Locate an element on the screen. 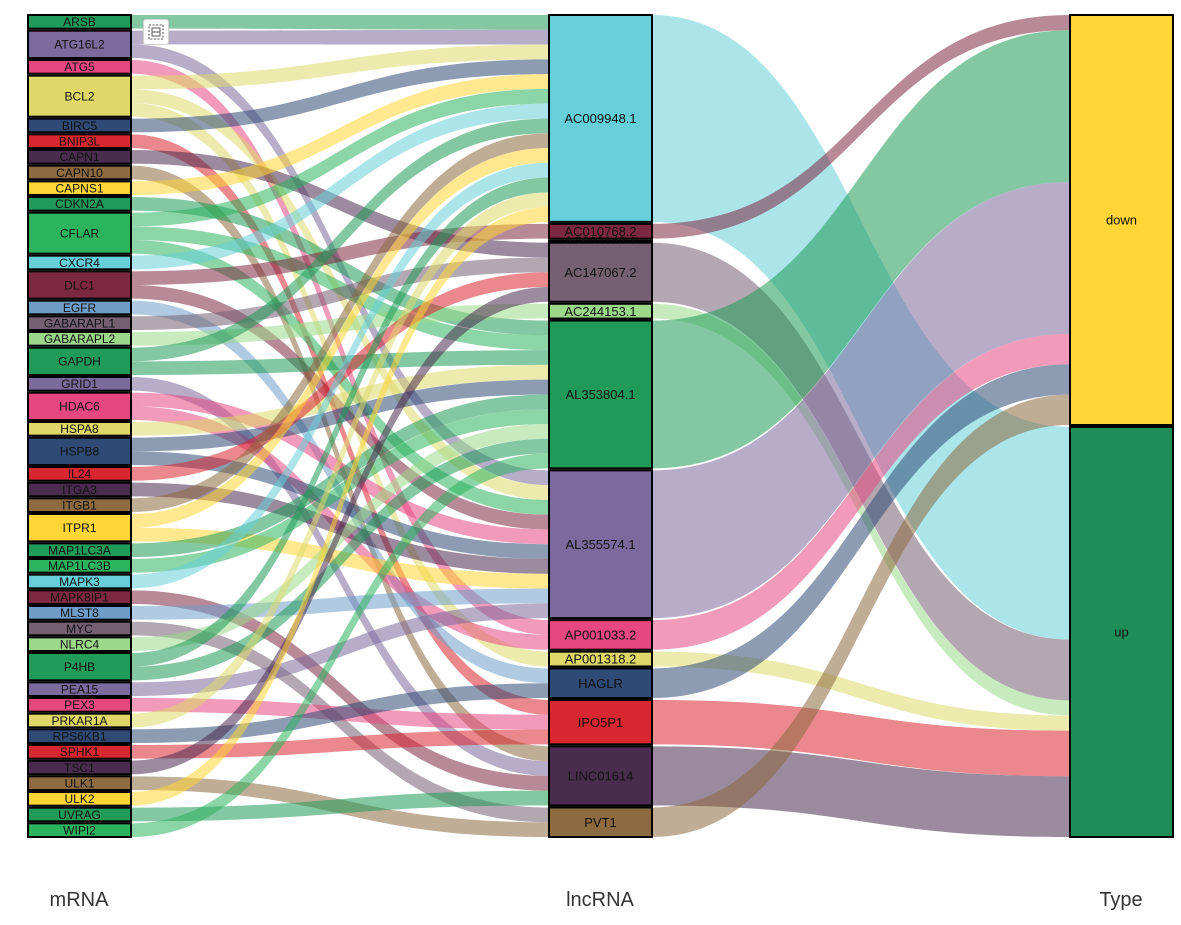  mrna-node-label: EGFR is located at coordinates (80, 308).